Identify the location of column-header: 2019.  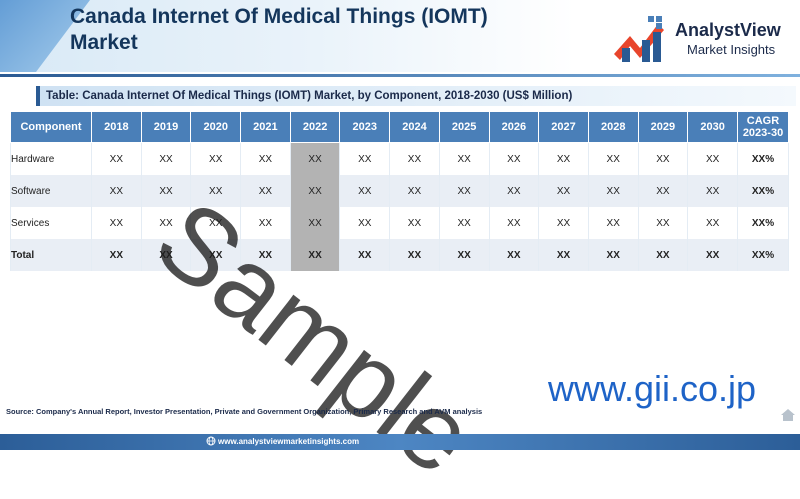
(166, 127).